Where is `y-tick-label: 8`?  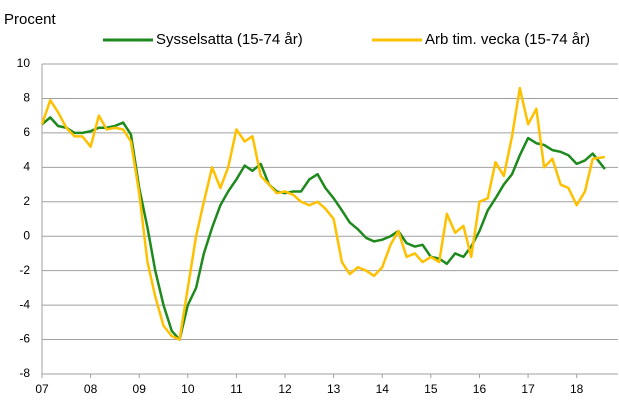 y-tick-label: 8 is located at coordinates (26, 98).